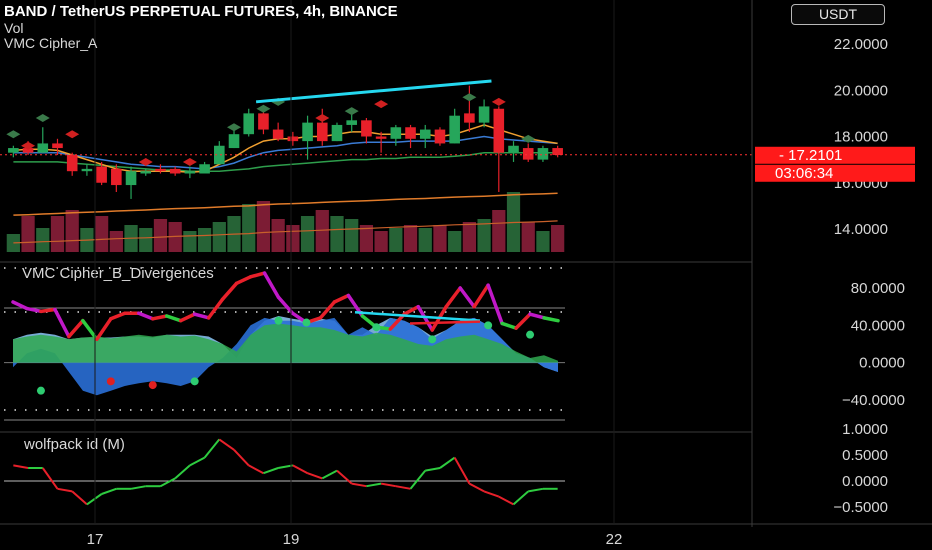  Describe the element at coordinates (861, 137) in the screenshot. I see `price-tick-label: 18.0000` at that location.